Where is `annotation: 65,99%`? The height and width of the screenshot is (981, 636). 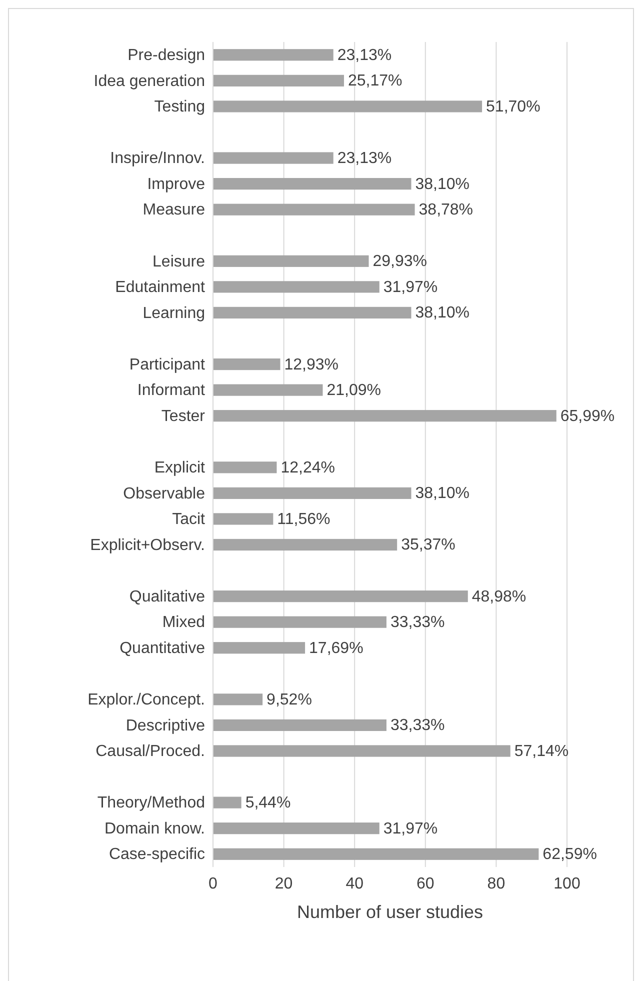 annotation: 65,99% is located at coordinates (587, 416).